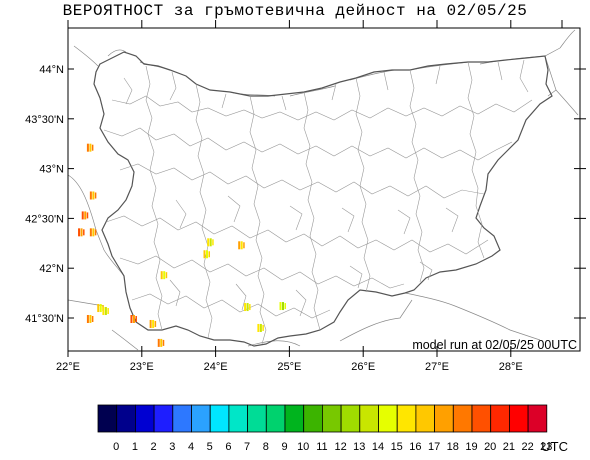 This screenshot has width=590, height=460. What do you see at coordinates (191, 447) in the screenshot?
I see `colorbar-label: 4` at bounding box center [191, 447].